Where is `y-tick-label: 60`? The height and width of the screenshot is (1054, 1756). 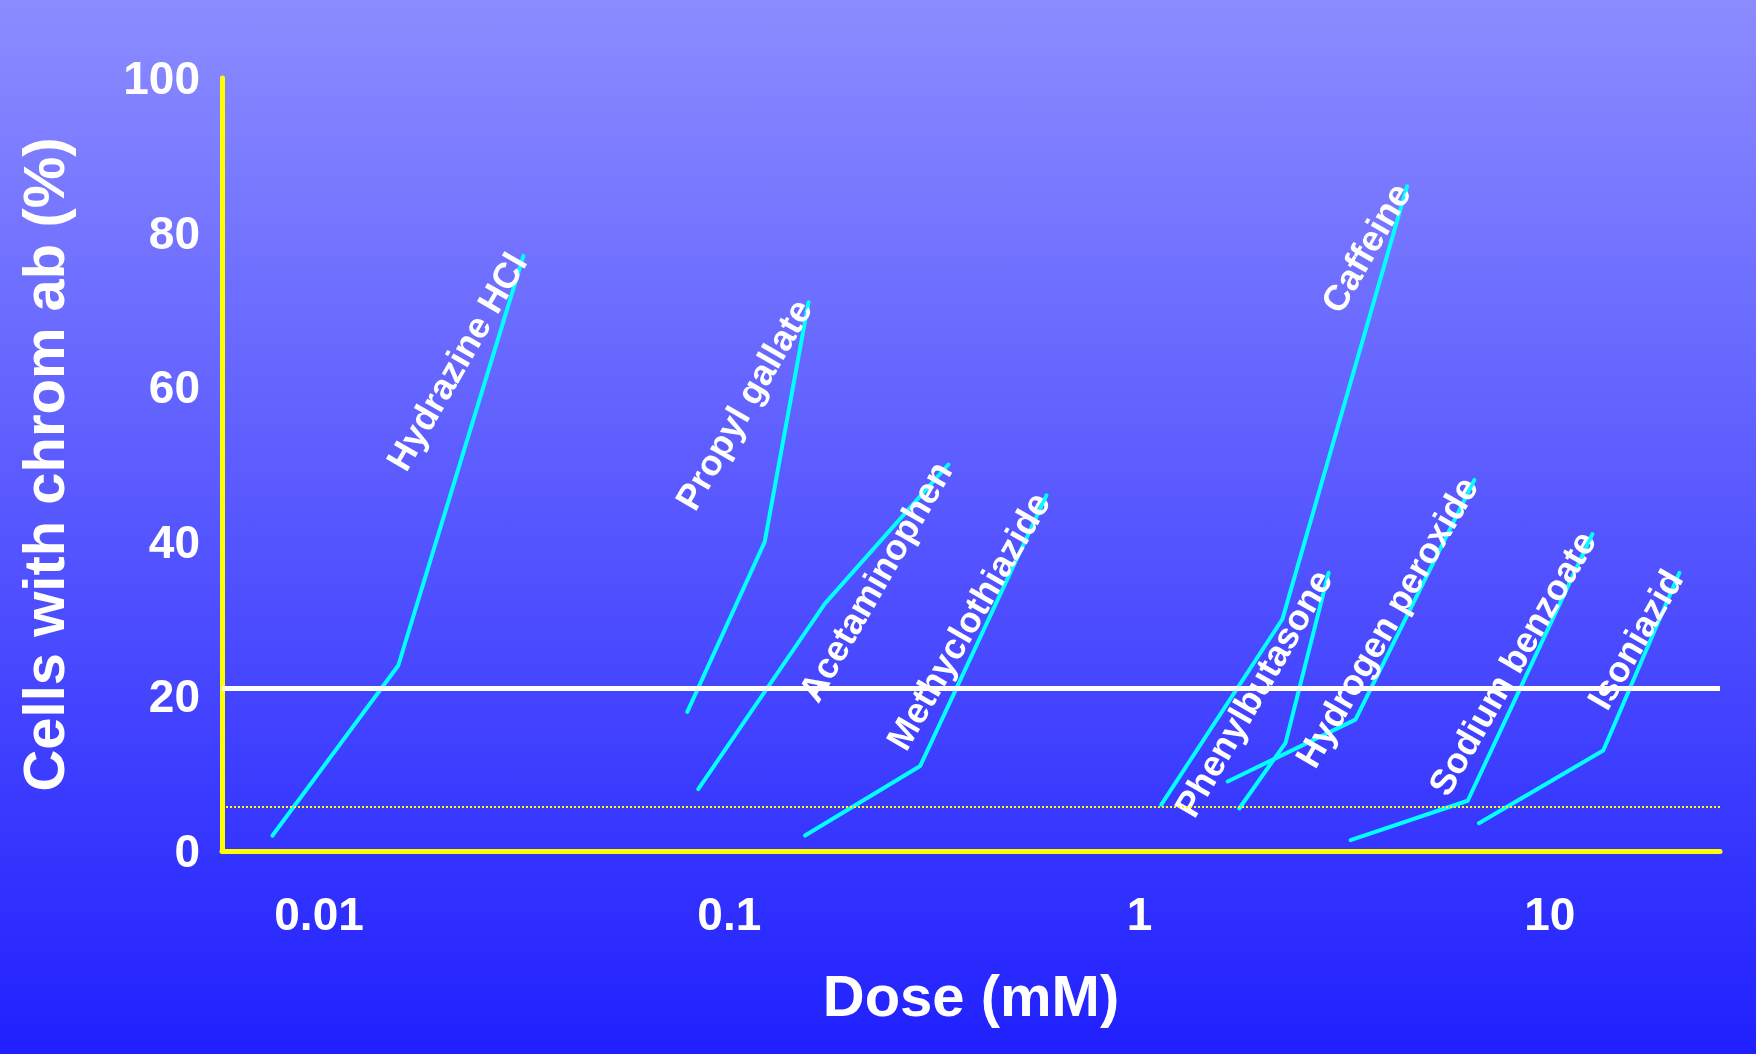 y-tick-label: 60 is located at coordinates (174, 387).